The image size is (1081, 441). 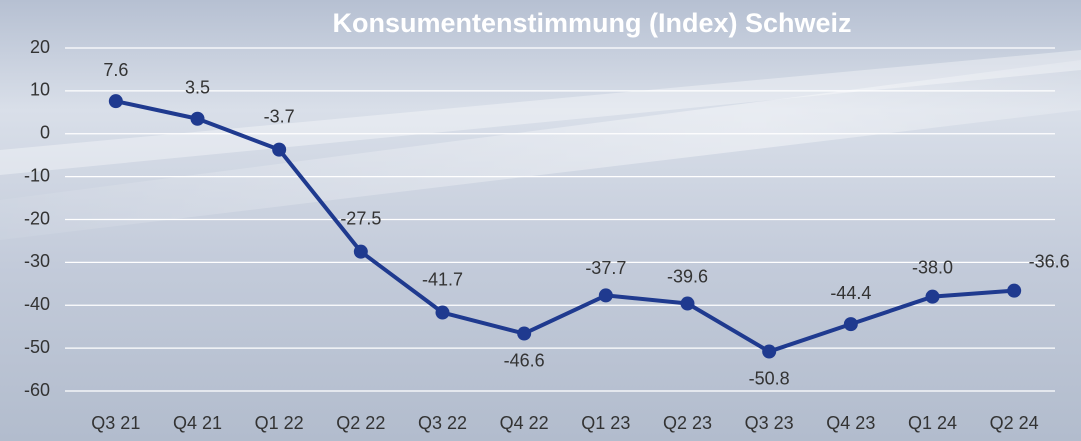 I want to click on y-tick-label: -40, so click(x=37, y=304).